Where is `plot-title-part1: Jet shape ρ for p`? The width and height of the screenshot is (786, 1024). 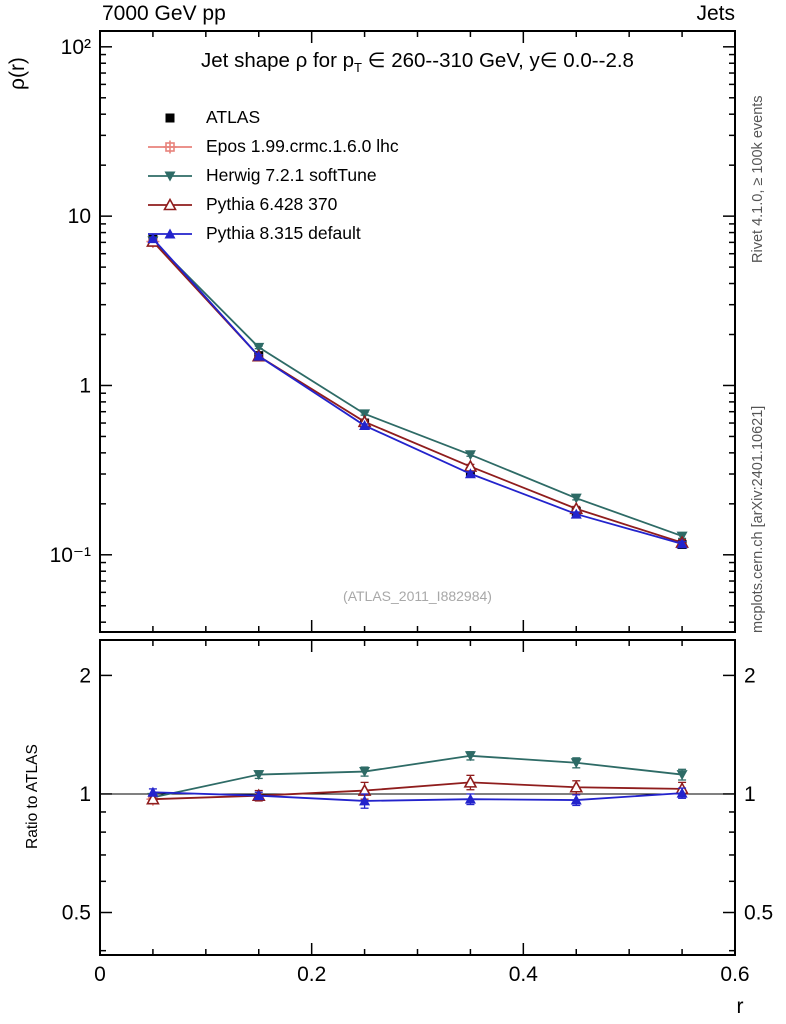 plot-title-part1: Jet shape ρ for p is located at coordinates (278, 60).